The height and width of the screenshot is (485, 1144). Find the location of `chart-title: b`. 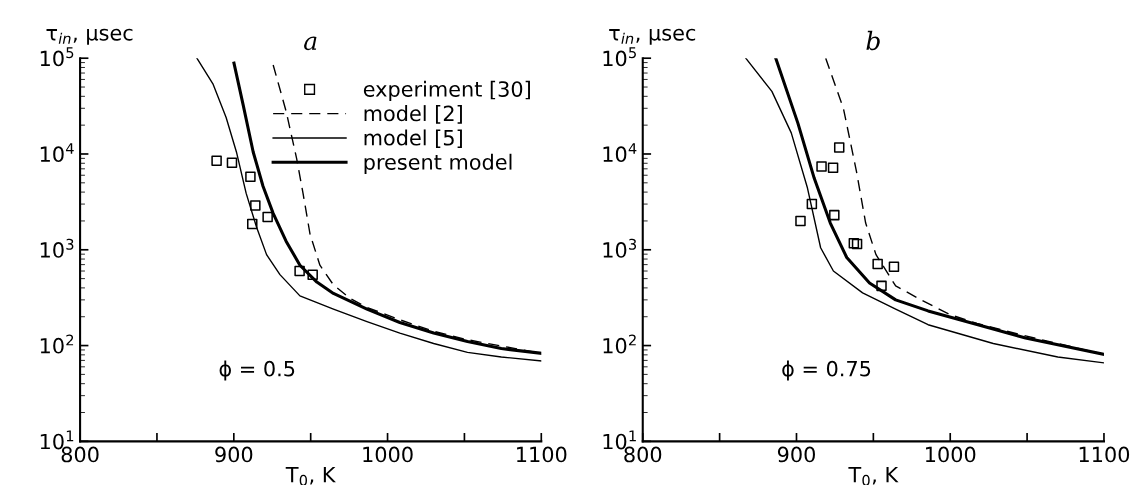

chart-title: b is located at coordinates (873, 40).